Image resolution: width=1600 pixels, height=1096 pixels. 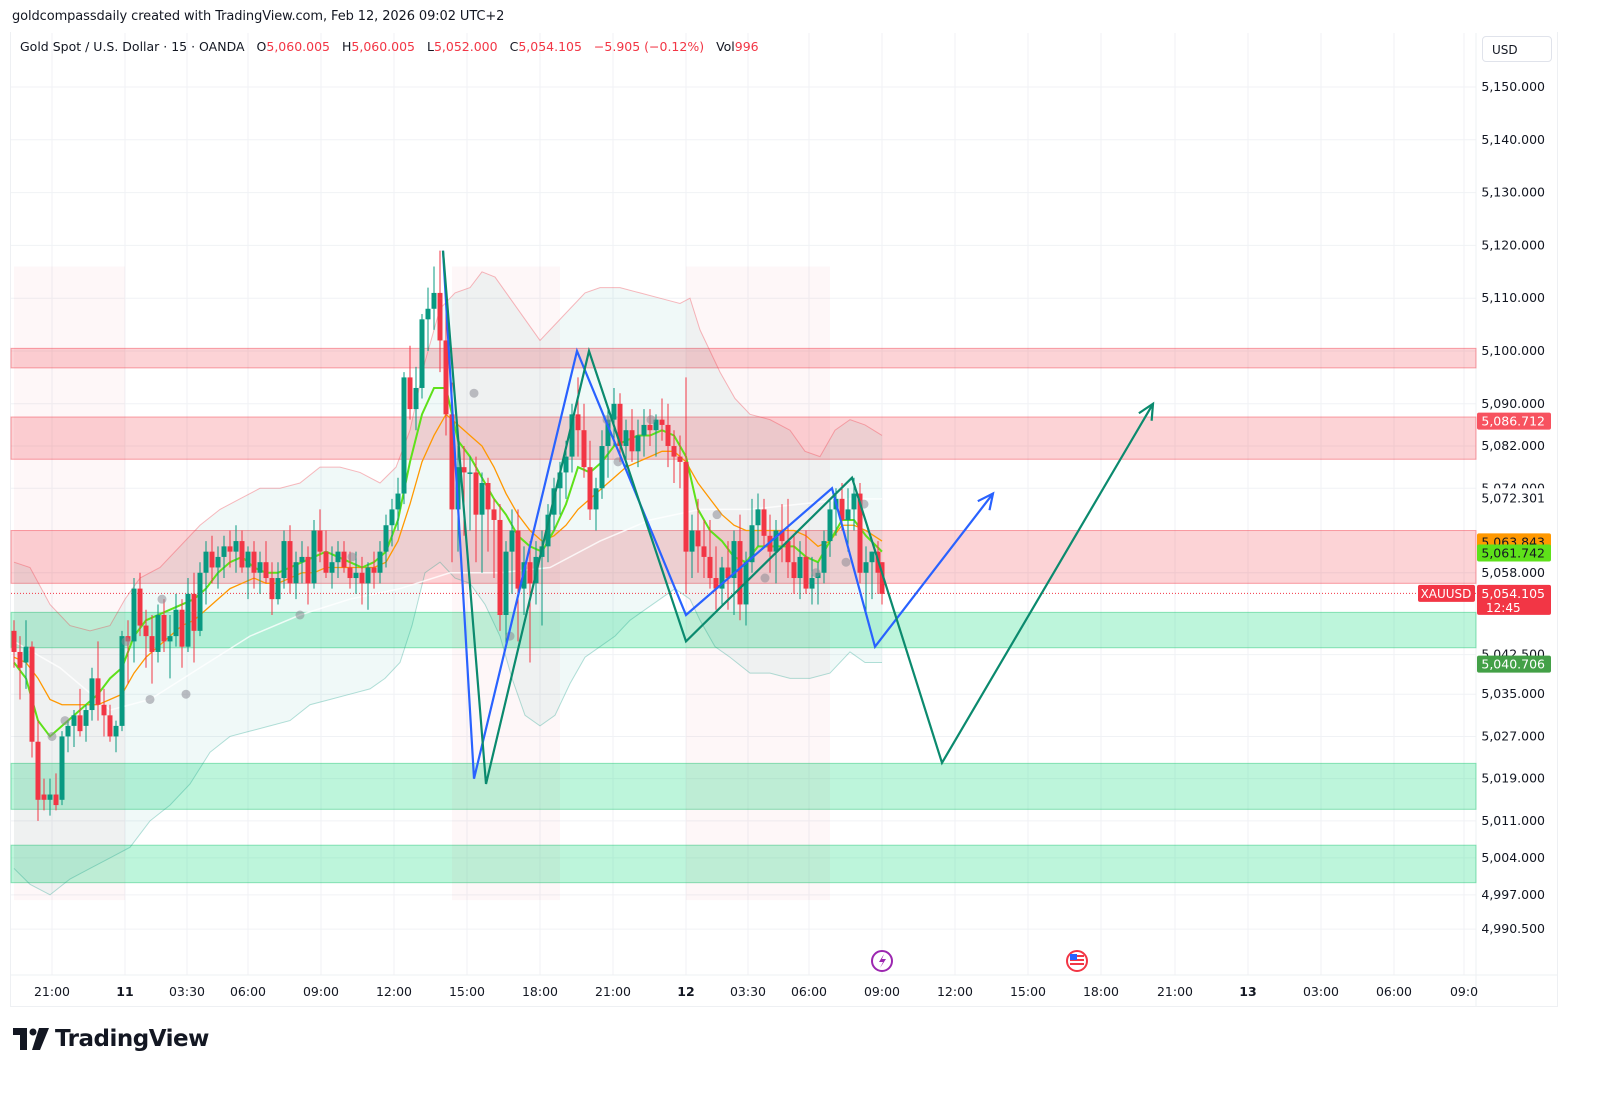 I want to click on close-value: 5,054.105, so click(x=550, y=46).